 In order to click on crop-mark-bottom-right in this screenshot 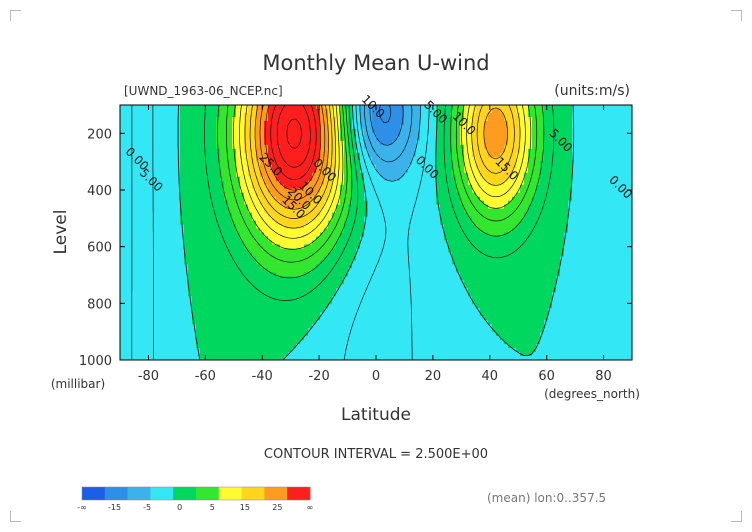, I will do `click(736, 516)`.